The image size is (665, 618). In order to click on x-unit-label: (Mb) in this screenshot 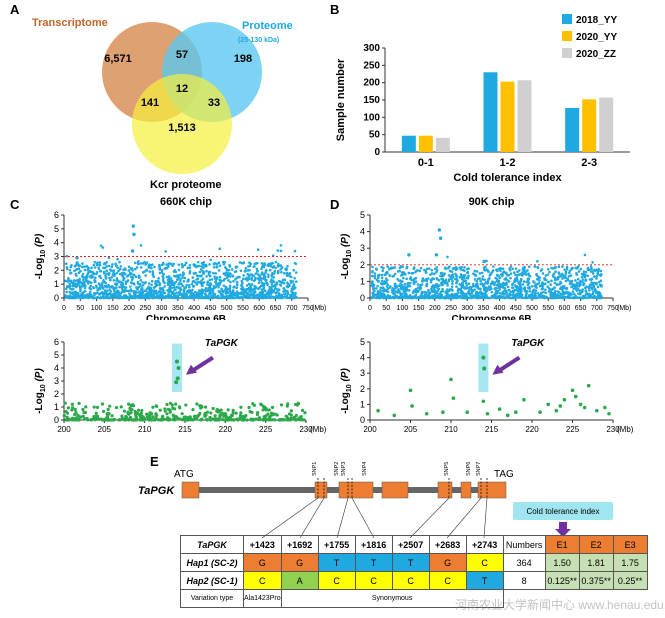, I will do `click(319, 308)`.